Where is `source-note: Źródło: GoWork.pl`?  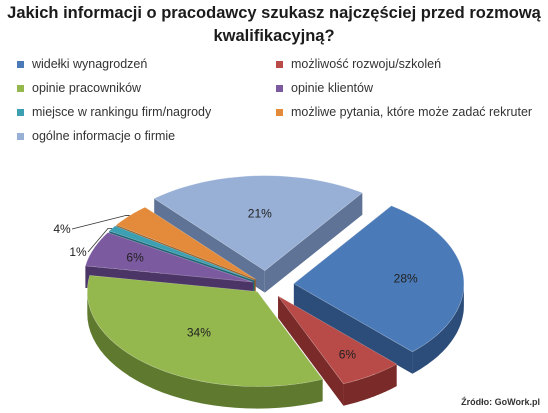
source-note: Źródło: GoWork.pl is located at coordinates (500, 402).